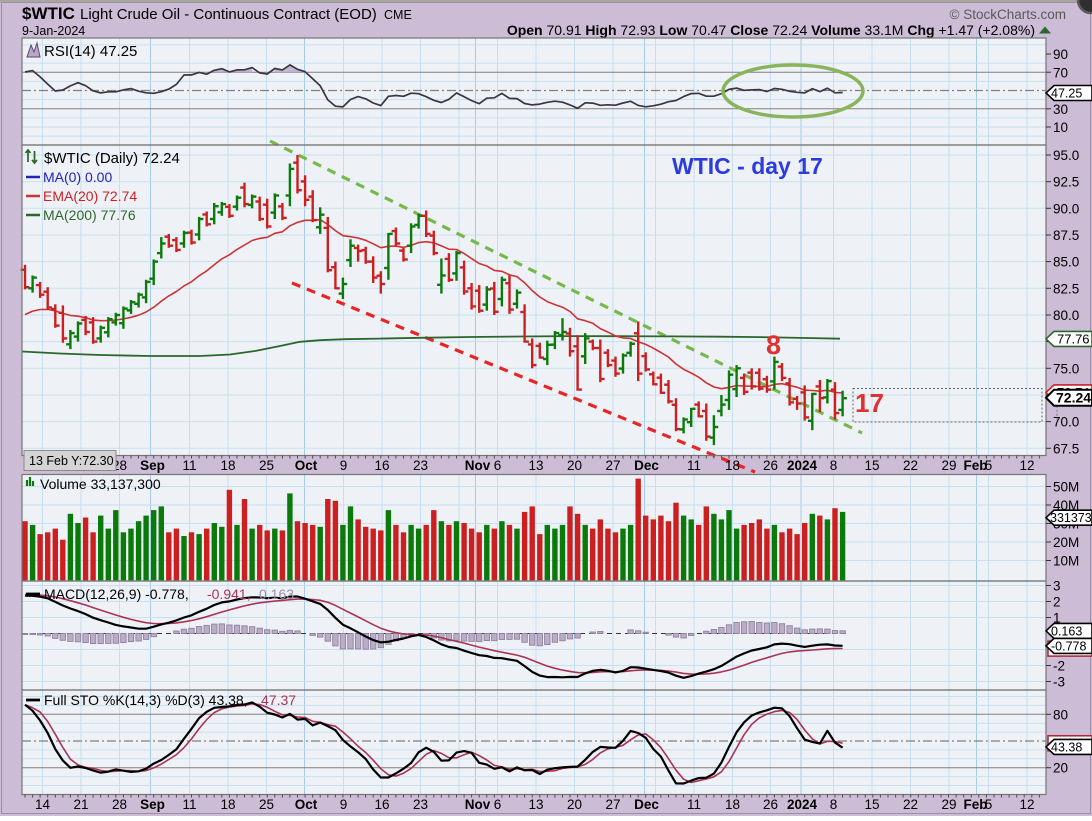 The height and width of the screenshot is (821, 1092). I want to click on svg-text: $WTIC (Daily) 72.24, so click(112, 158).